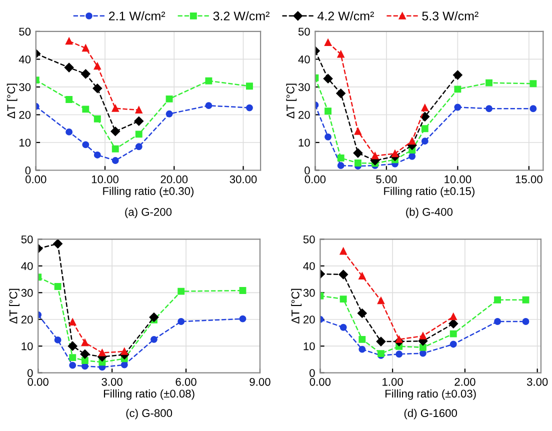  What do you see at coordinates (346, 15) in the screenshot?
I see `legend-label: 4.2 W/cm²` at bounding box center [346, 15].